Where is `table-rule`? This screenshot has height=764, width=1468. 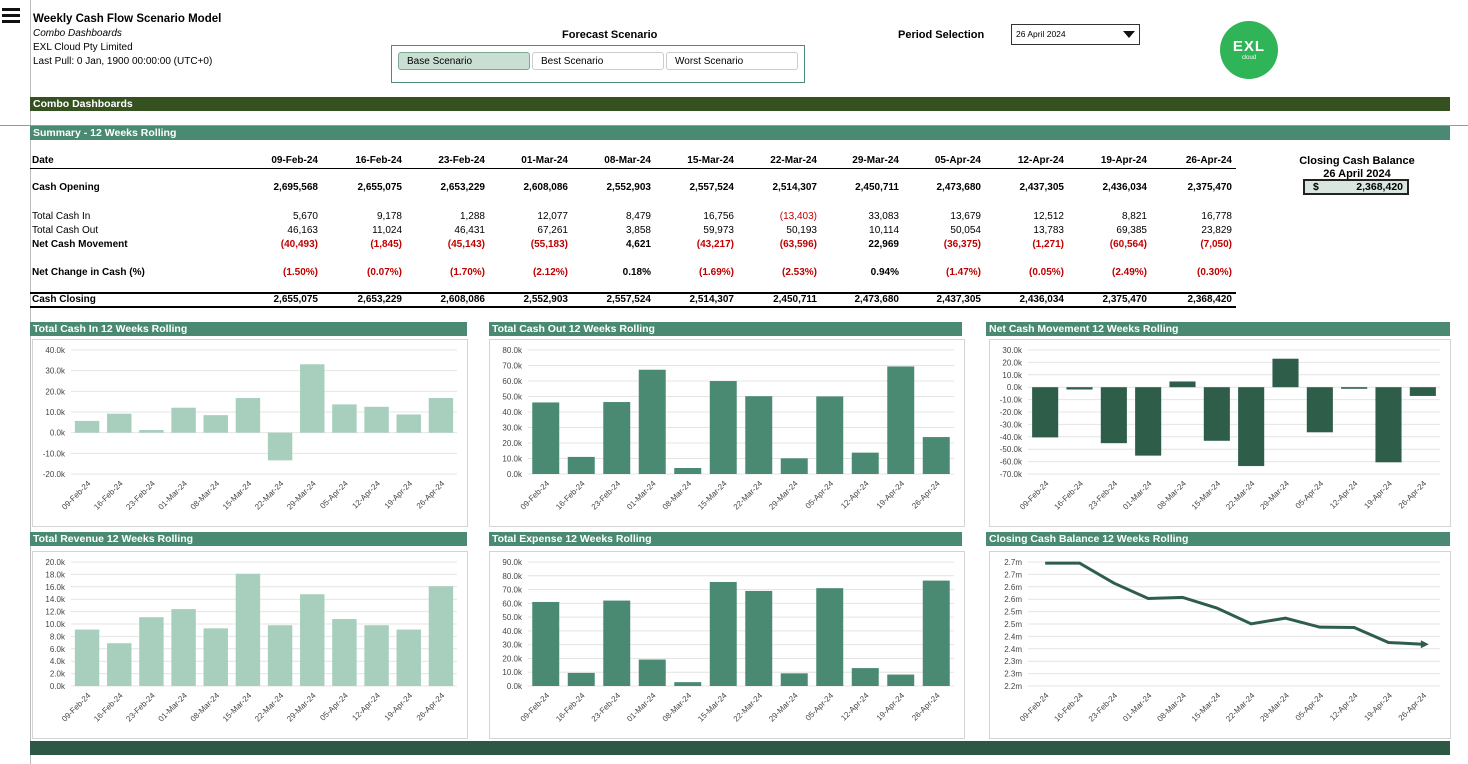
table-rule is located at coordinates (633, 168).